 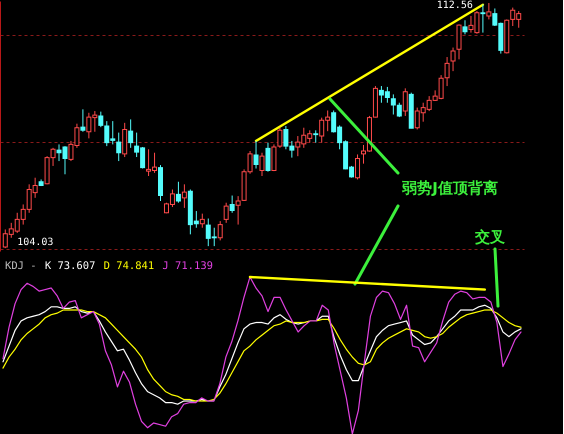 I want to click on annotation: 112.56, so click(x=454, y=6).